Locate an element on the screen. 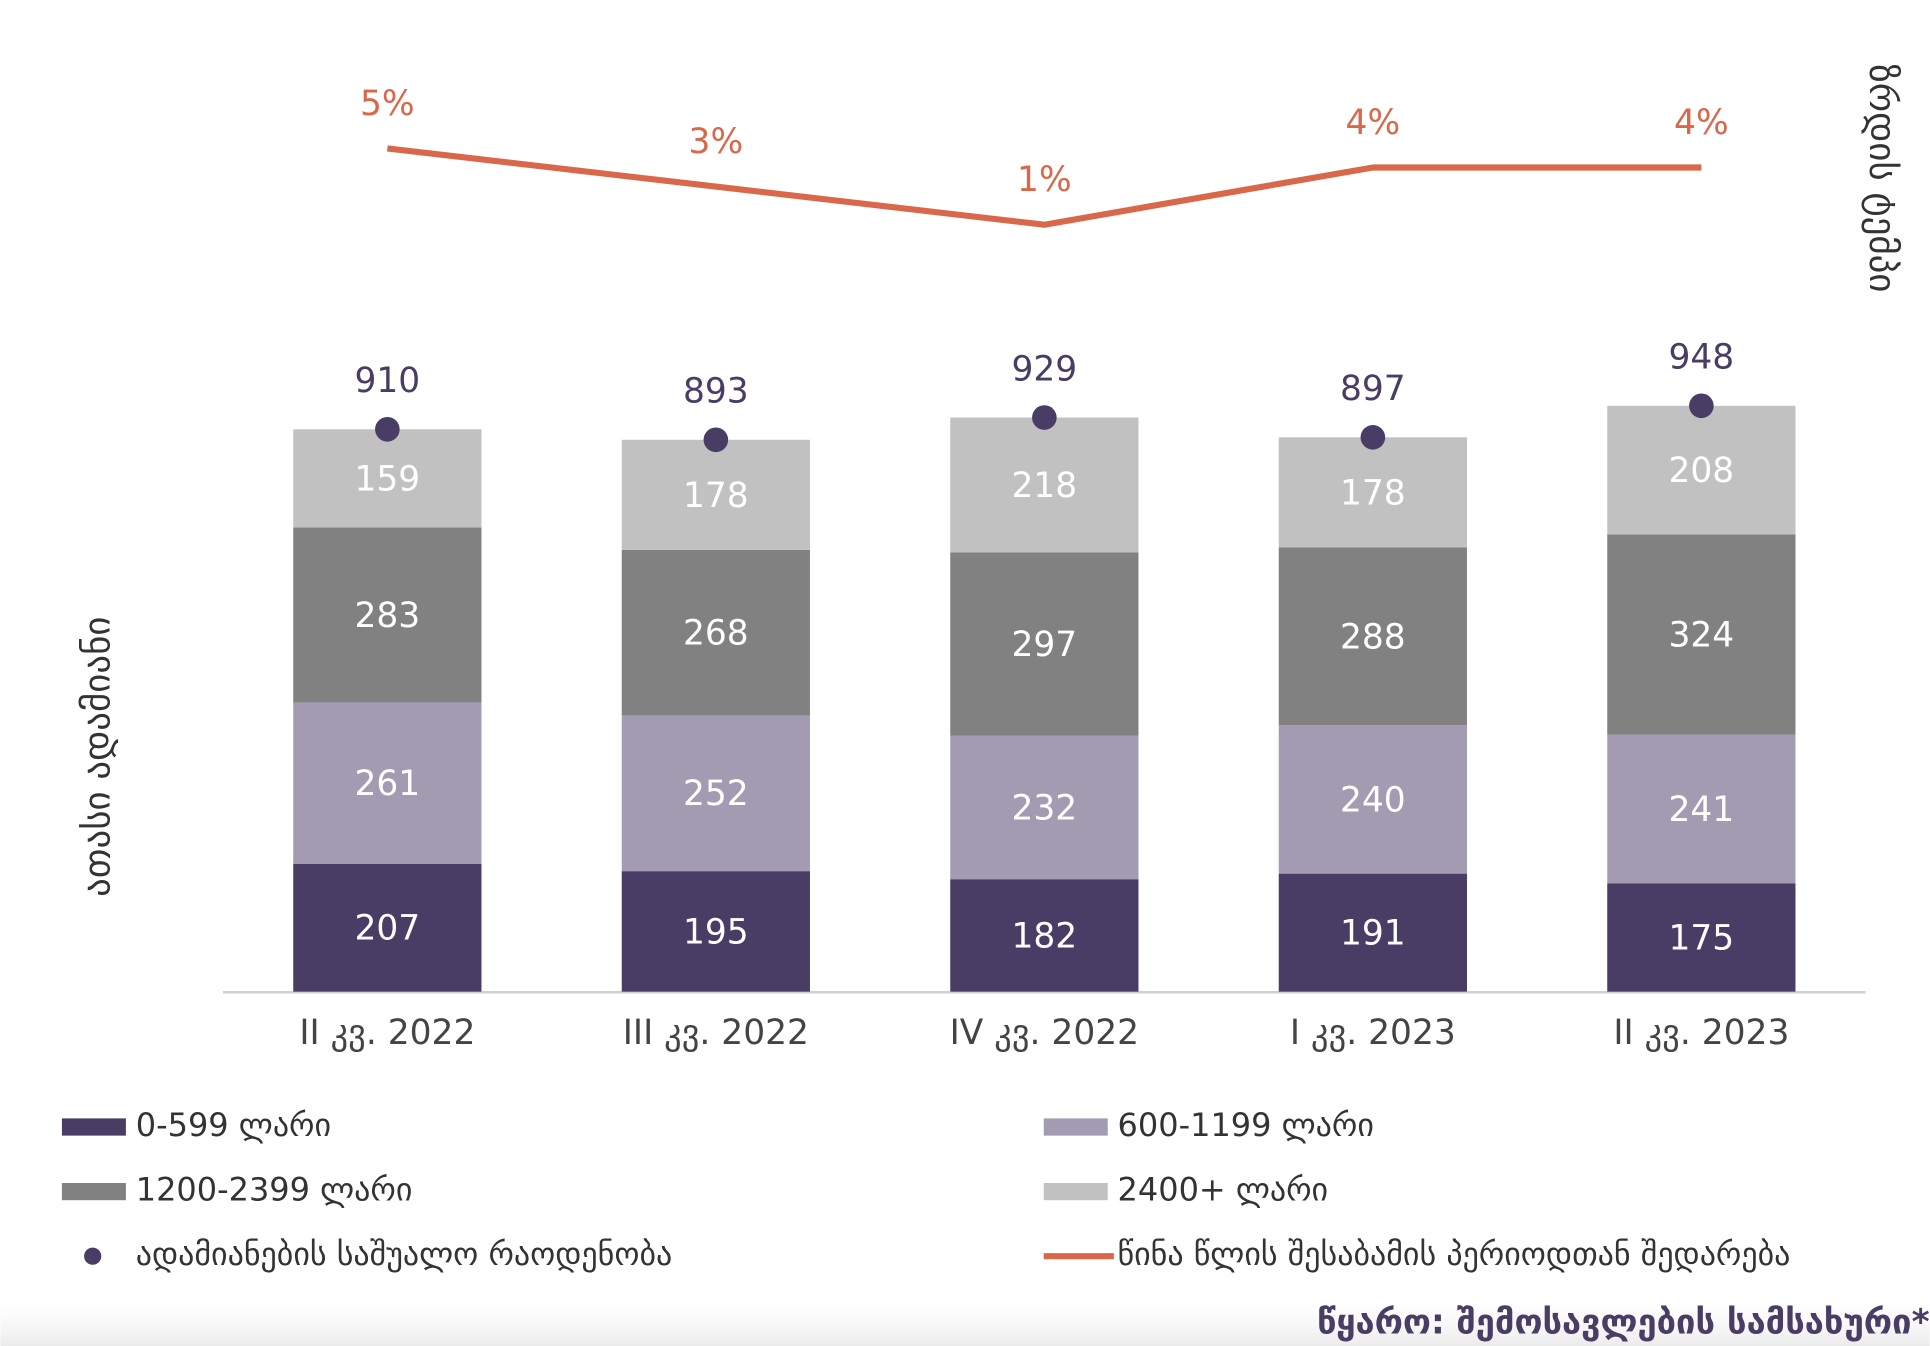 This screenshot has width=1930, height=1346. data-label: 283 is located at coordinates (387, 616).